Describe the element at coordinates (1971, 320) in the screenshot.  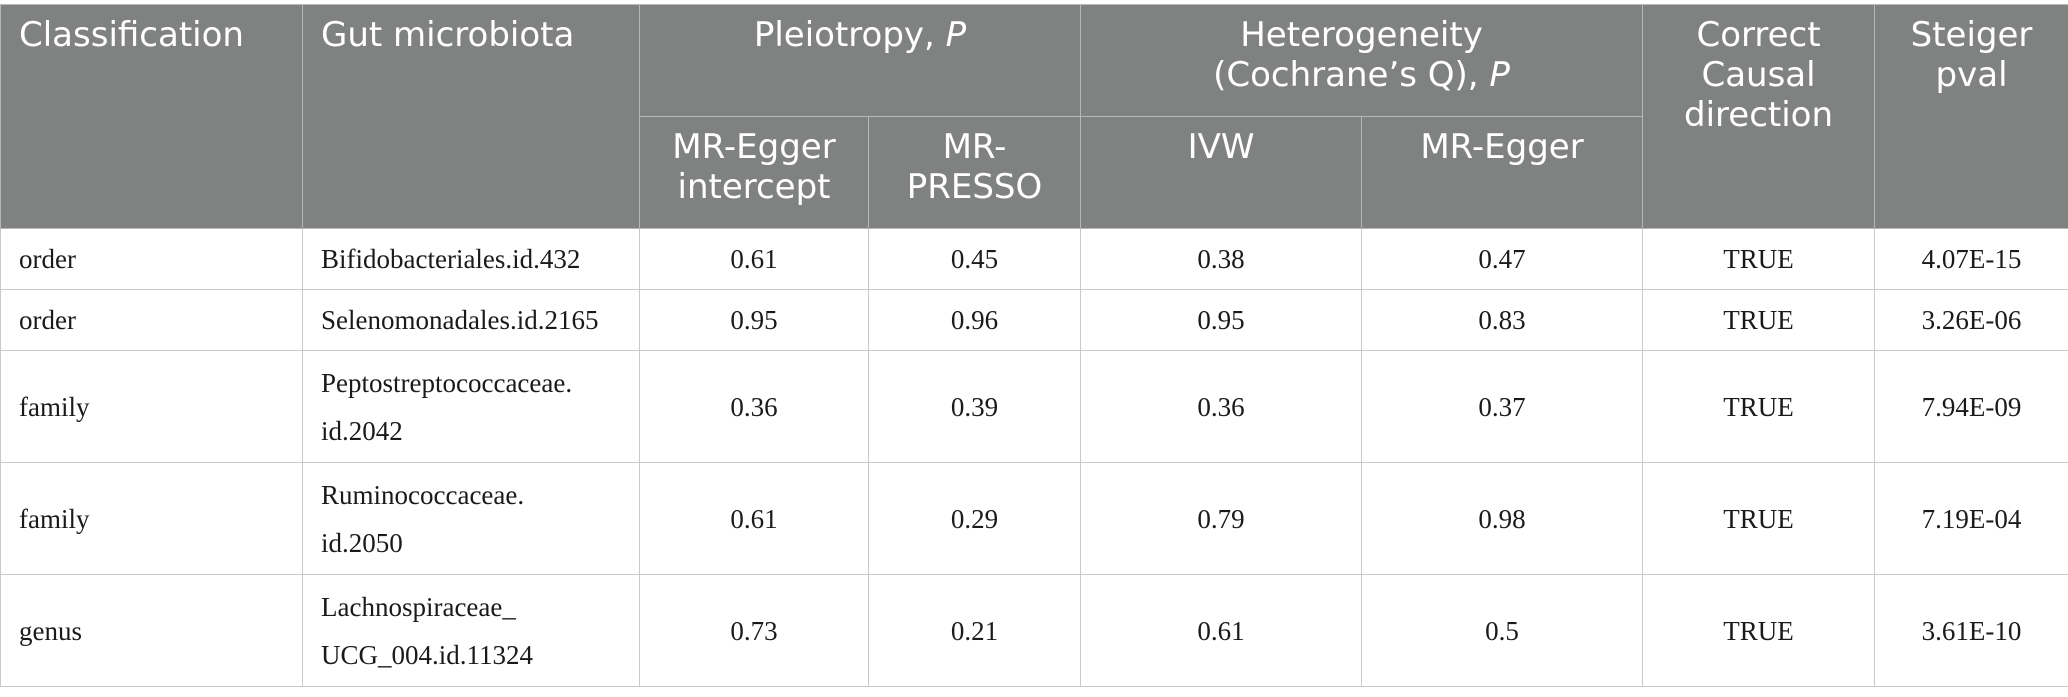
I see `cell-steiger: 3.26E-06` at that location.